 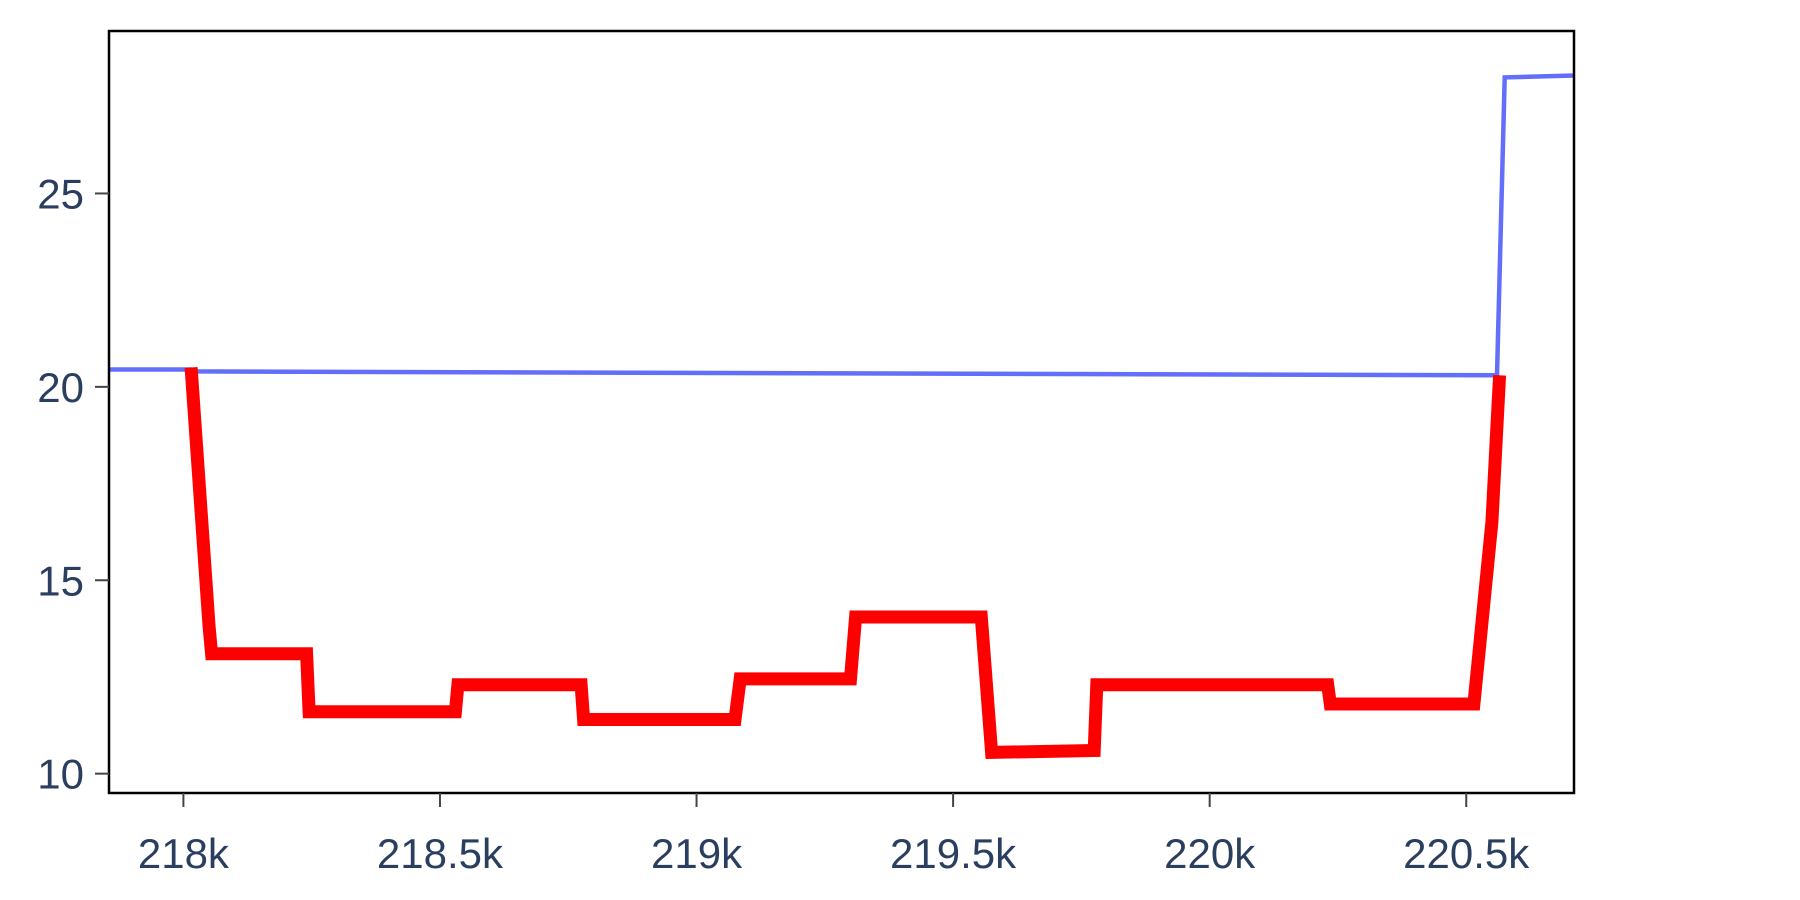 I want to click on y-axis: 10 15 20 25, so click(x=73, y=484).